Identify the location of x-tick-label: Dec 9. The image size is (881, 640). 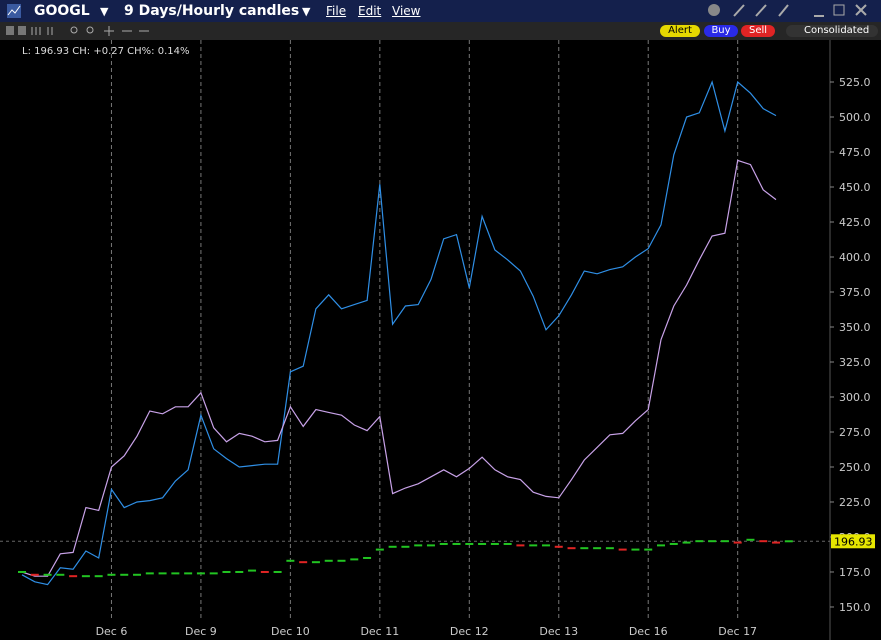
(201, 631).